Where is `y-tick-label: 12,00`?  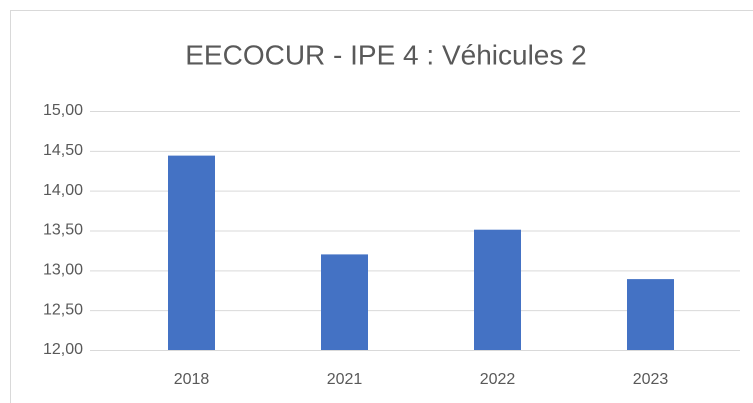
y-tick-label: 12,00 is located at coordinates (63, 349).